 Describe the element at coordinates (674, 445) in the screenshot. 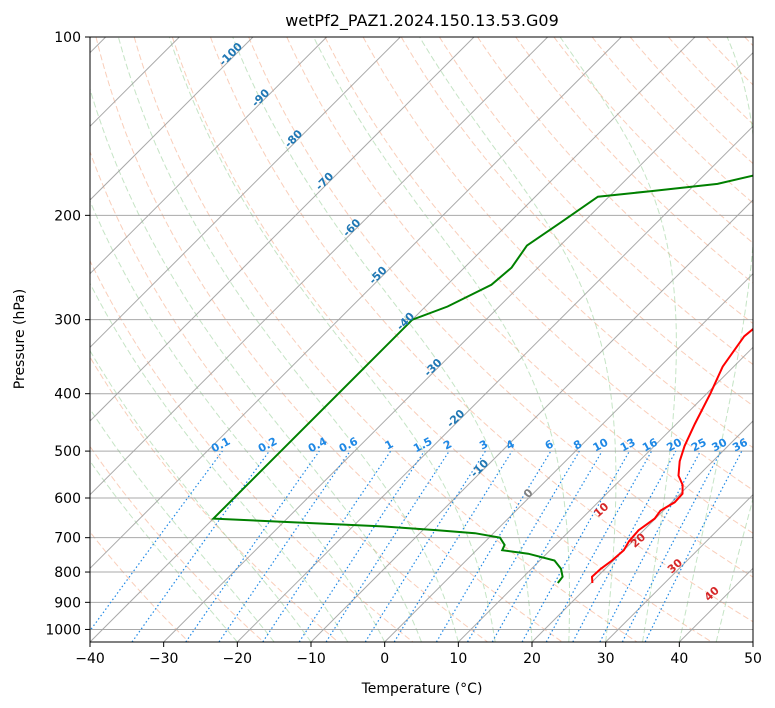

I see `mixing-ratio-label: 20` at that location.